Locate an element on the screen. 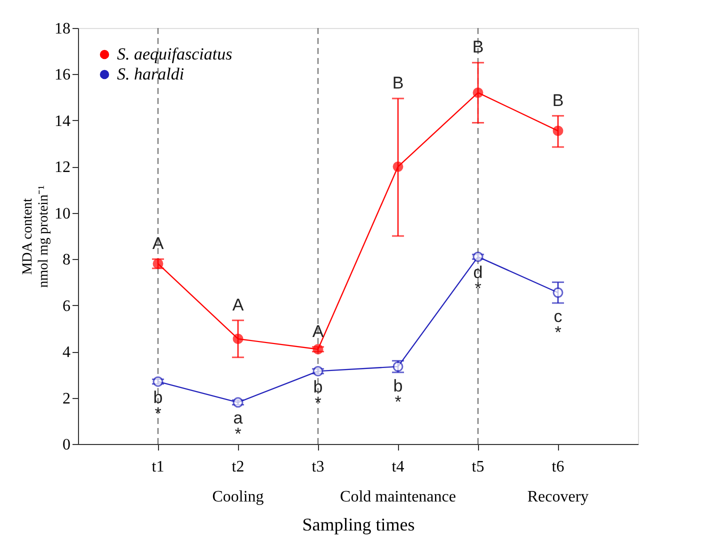 This screenshot has height=552, width=713. y-tick-label: 4 is located at coordinates (66, 353).